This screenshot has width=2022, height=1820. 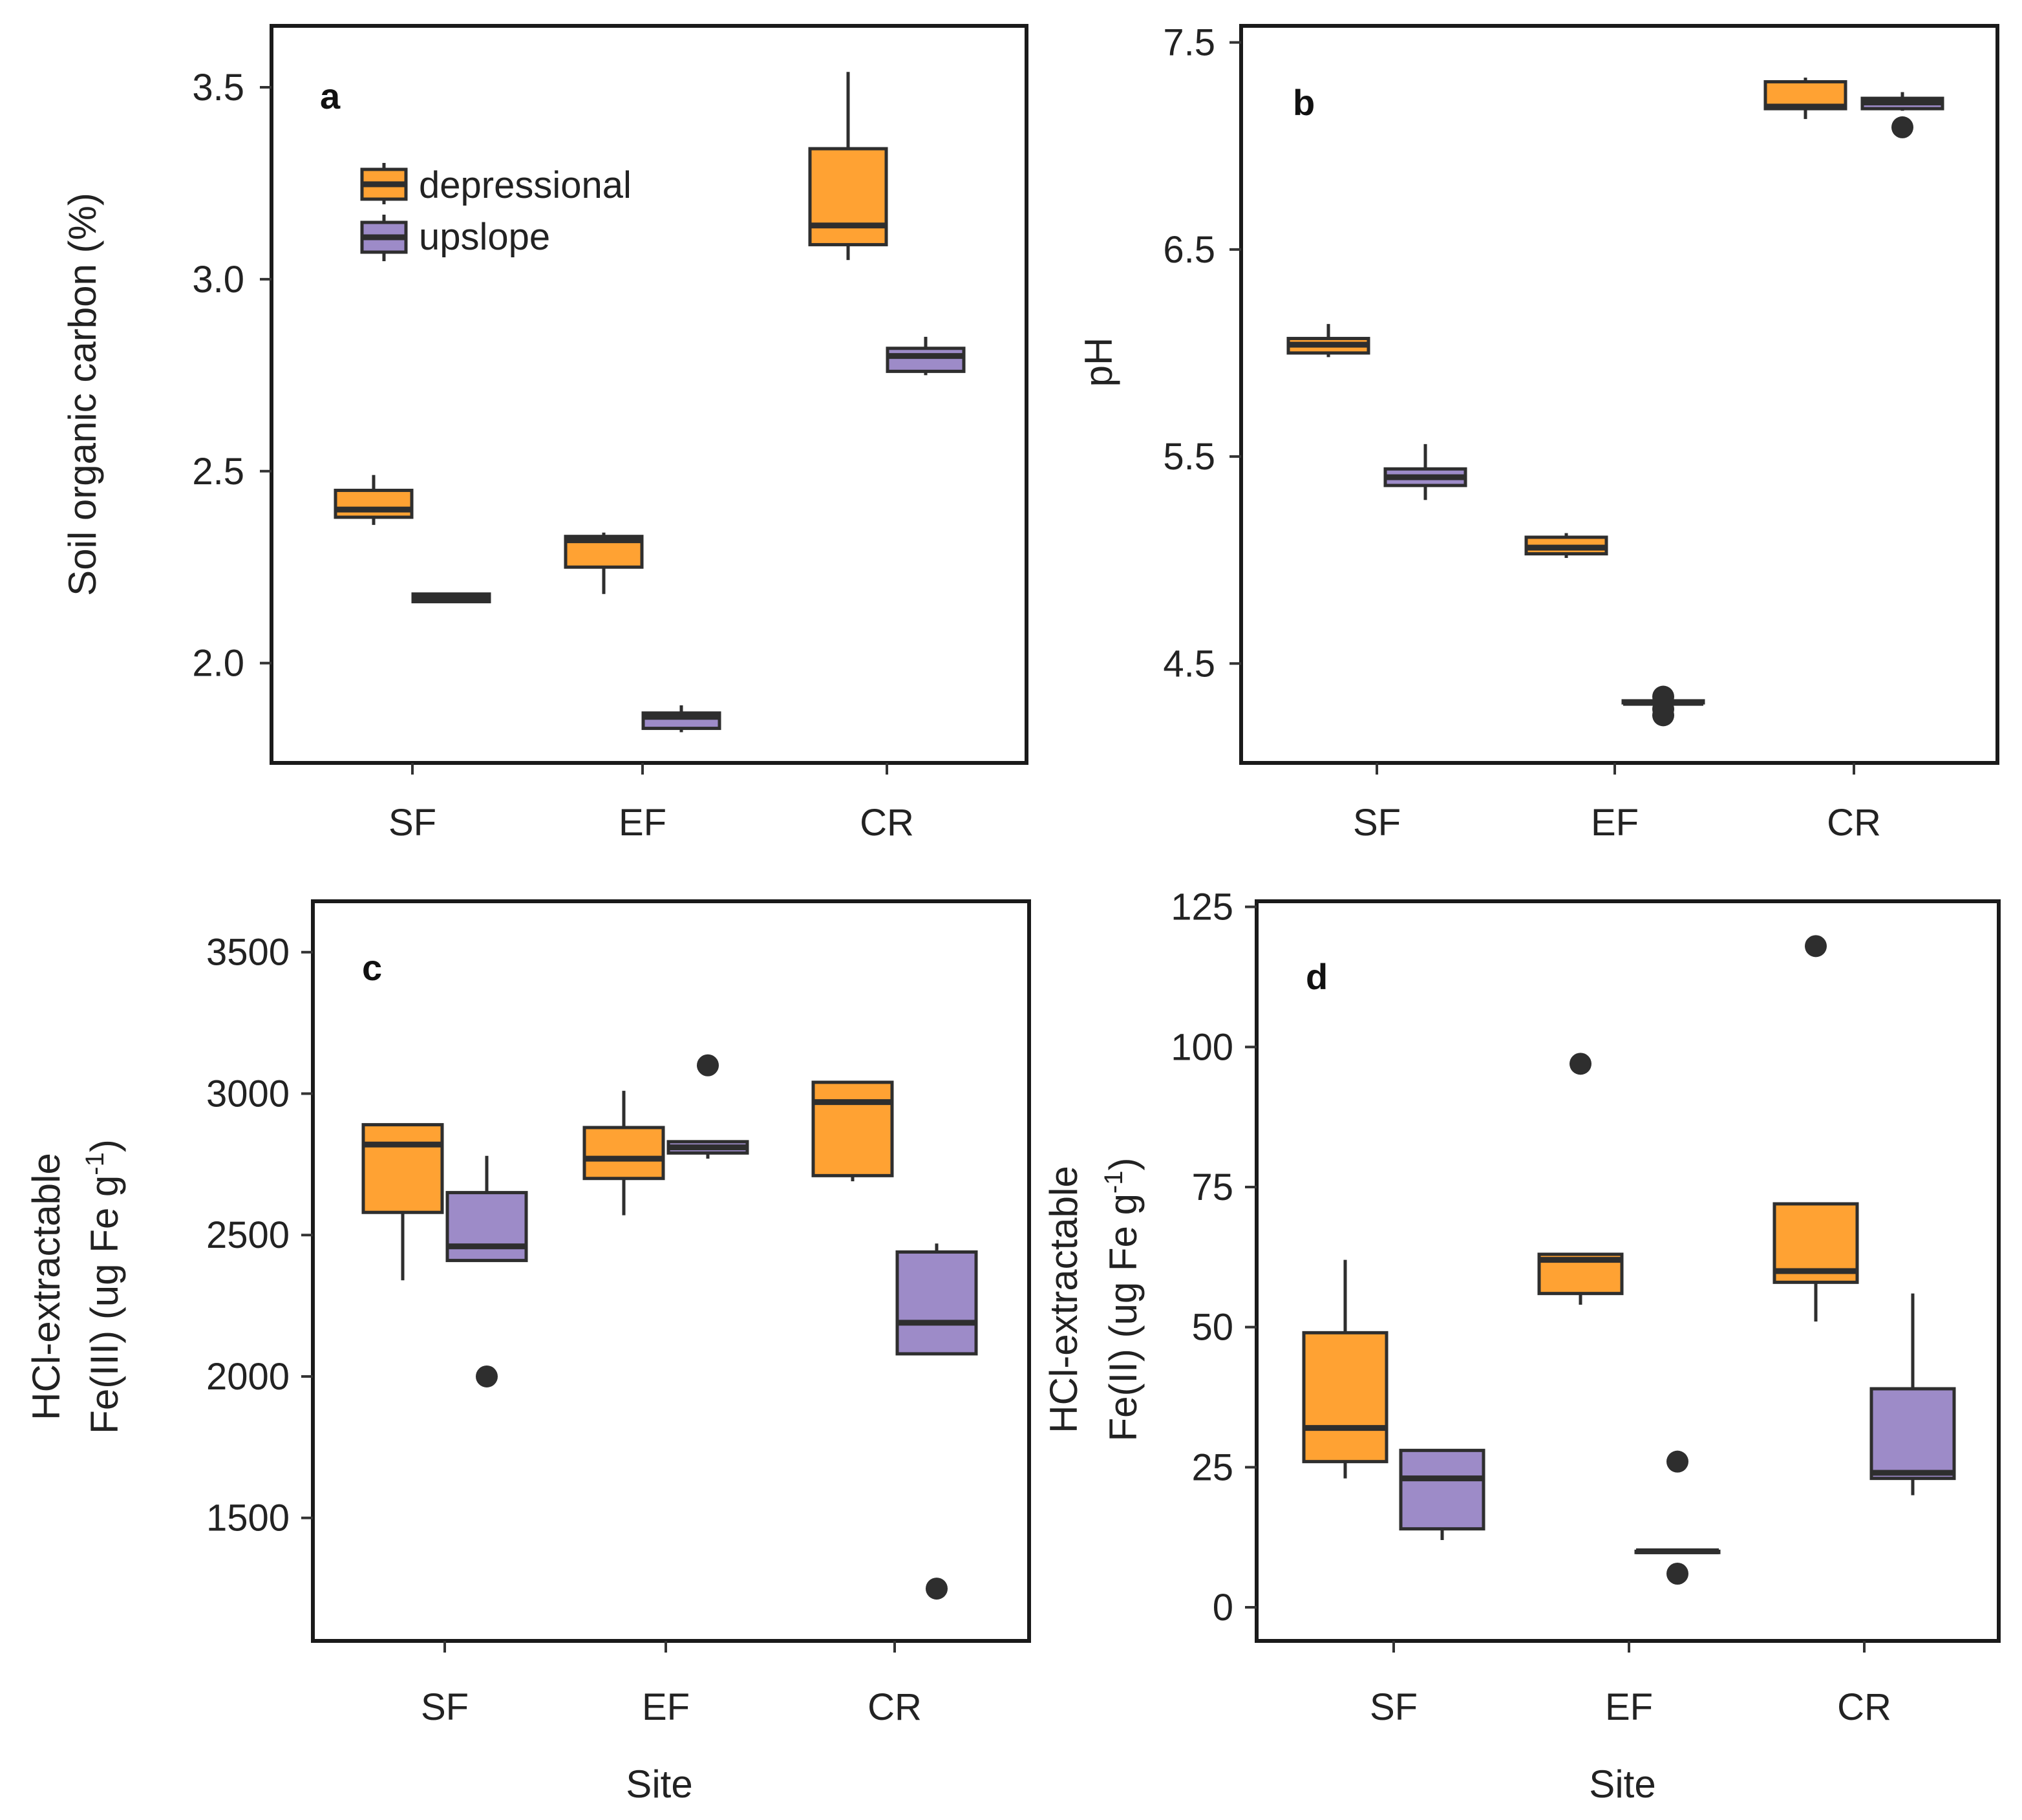 I want to click on panel-b-x-tick-label-ef: EF, so click(x=1615, y=823).